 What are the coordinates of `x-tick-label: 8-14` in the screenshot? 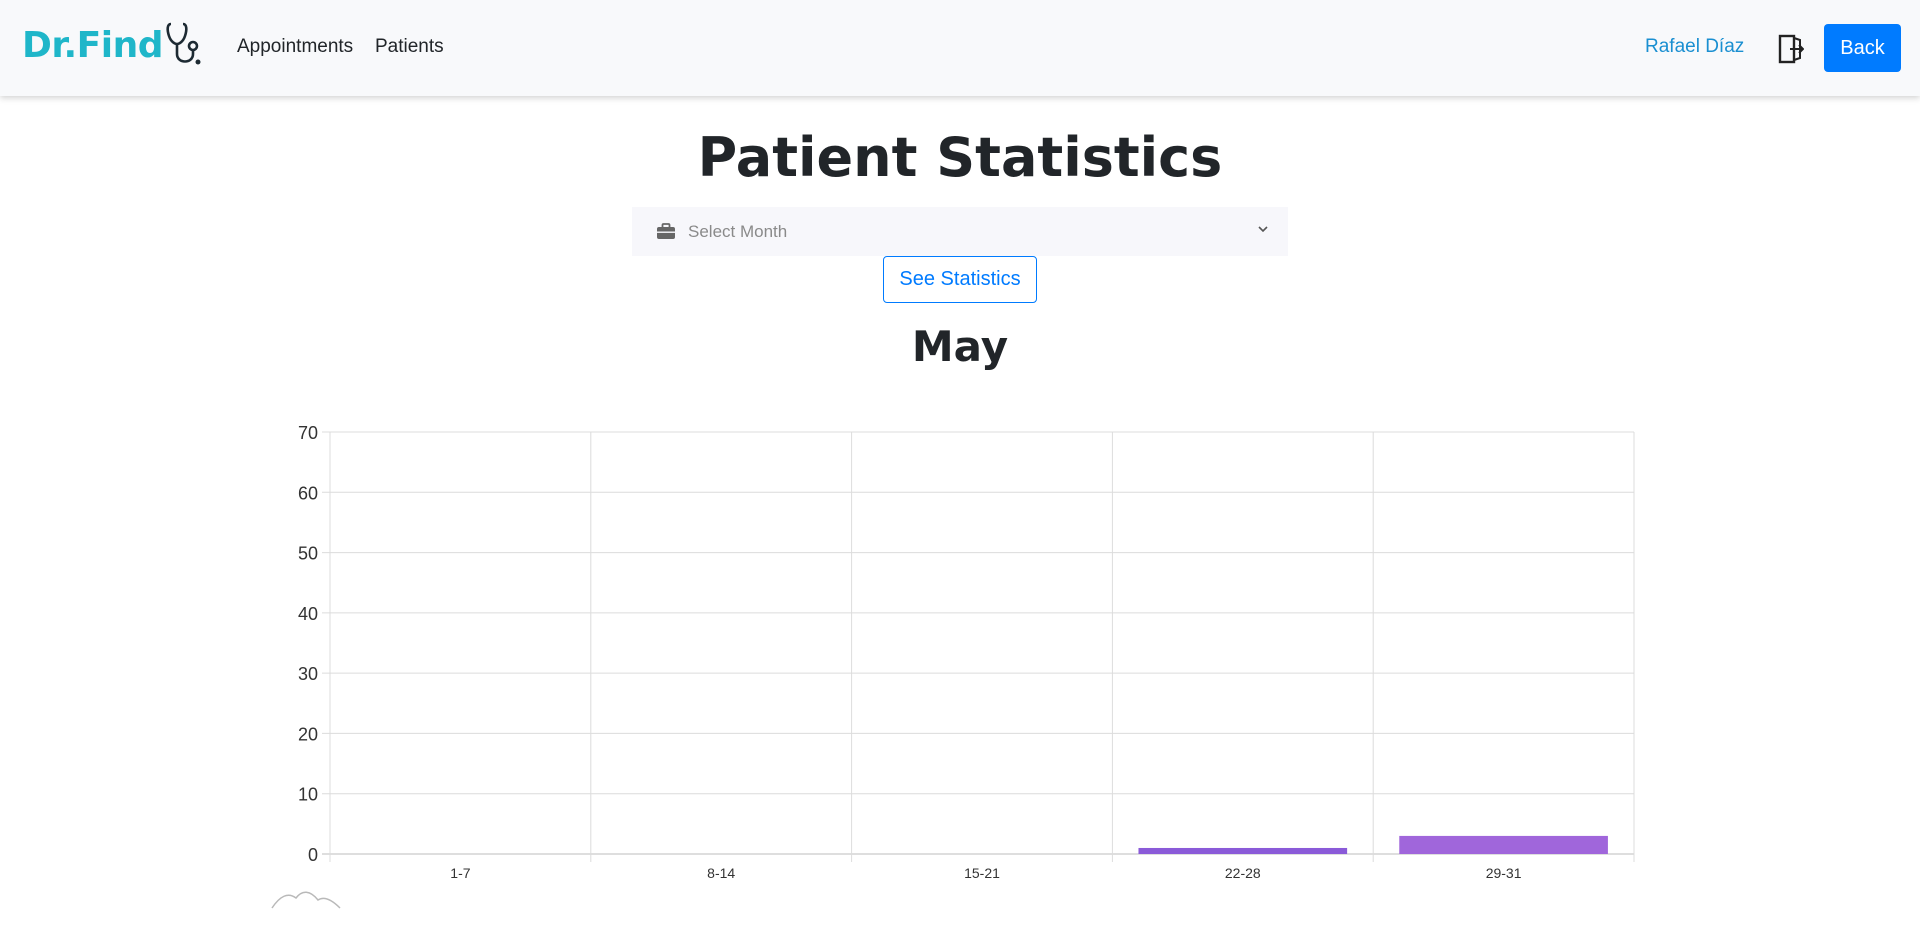 It's located at (721, 873).